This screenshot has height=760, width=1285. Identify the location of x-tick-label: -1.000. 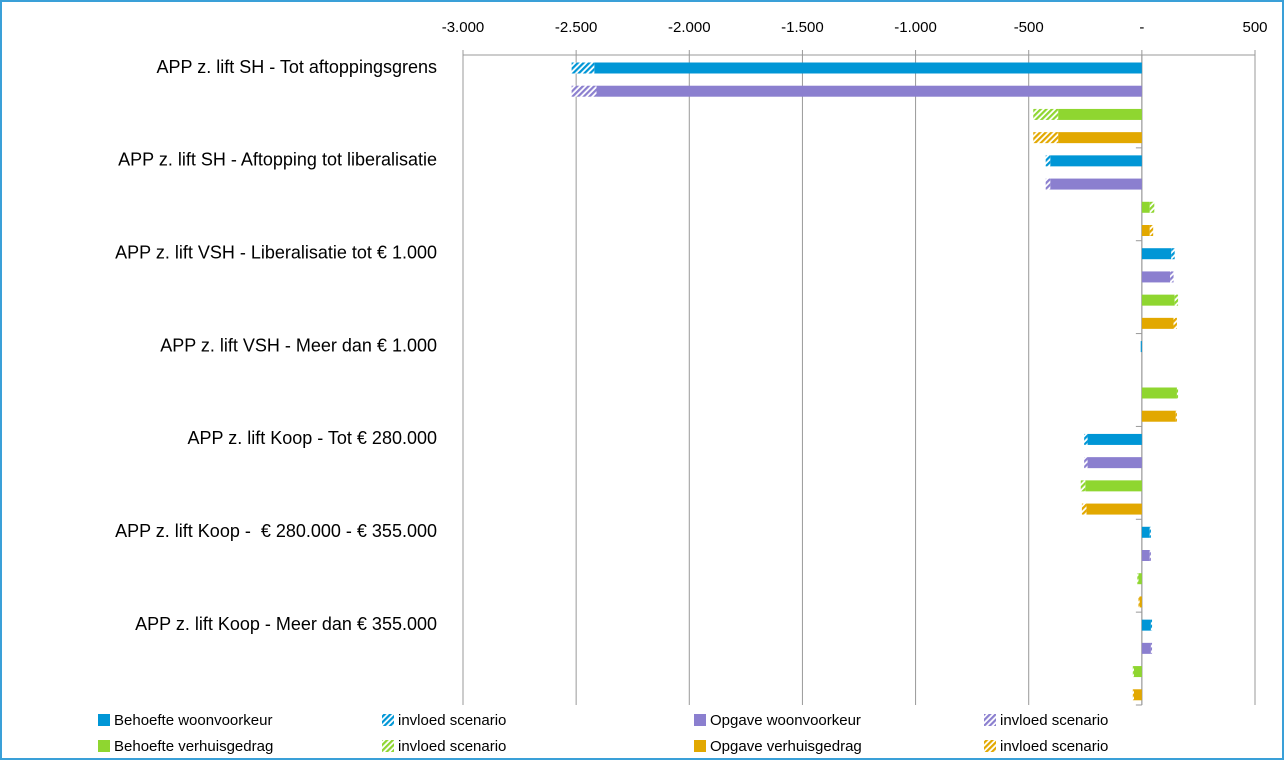
(915, 27).